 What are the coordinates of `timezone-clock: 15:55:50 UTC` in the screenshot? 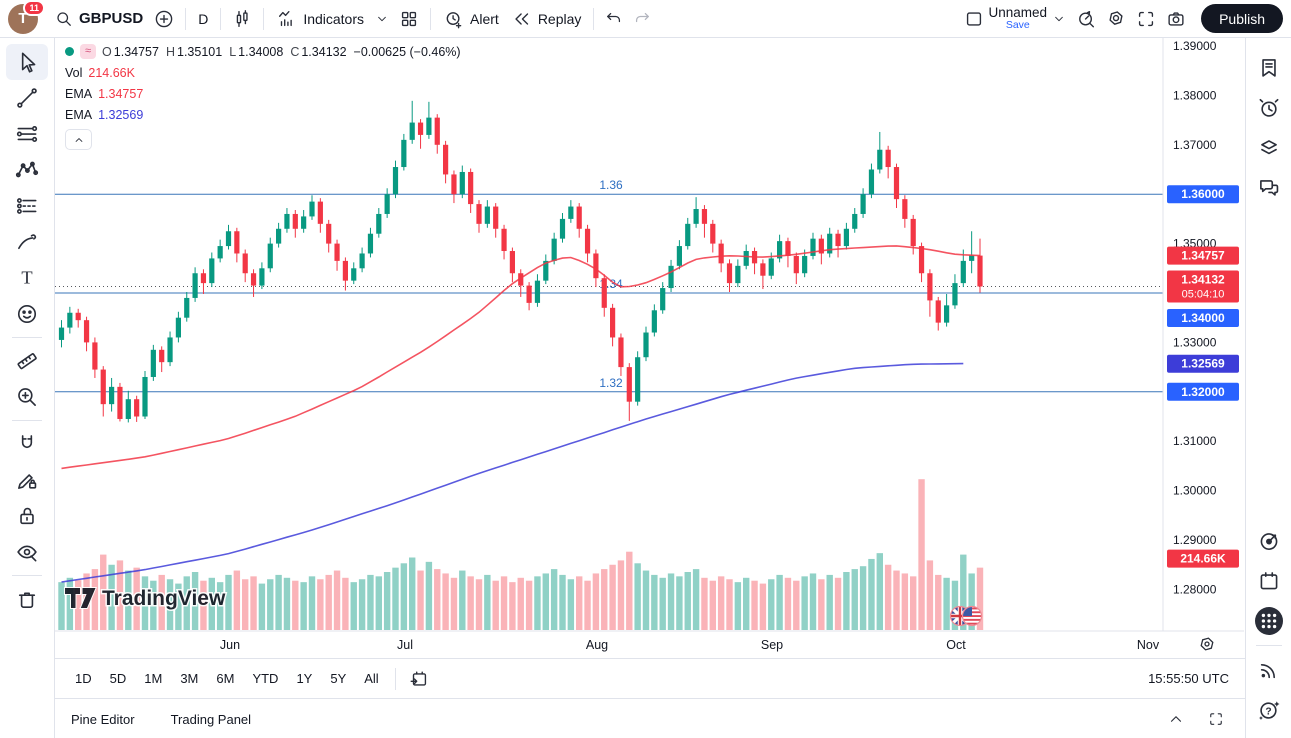 It's located at (1188, 678).